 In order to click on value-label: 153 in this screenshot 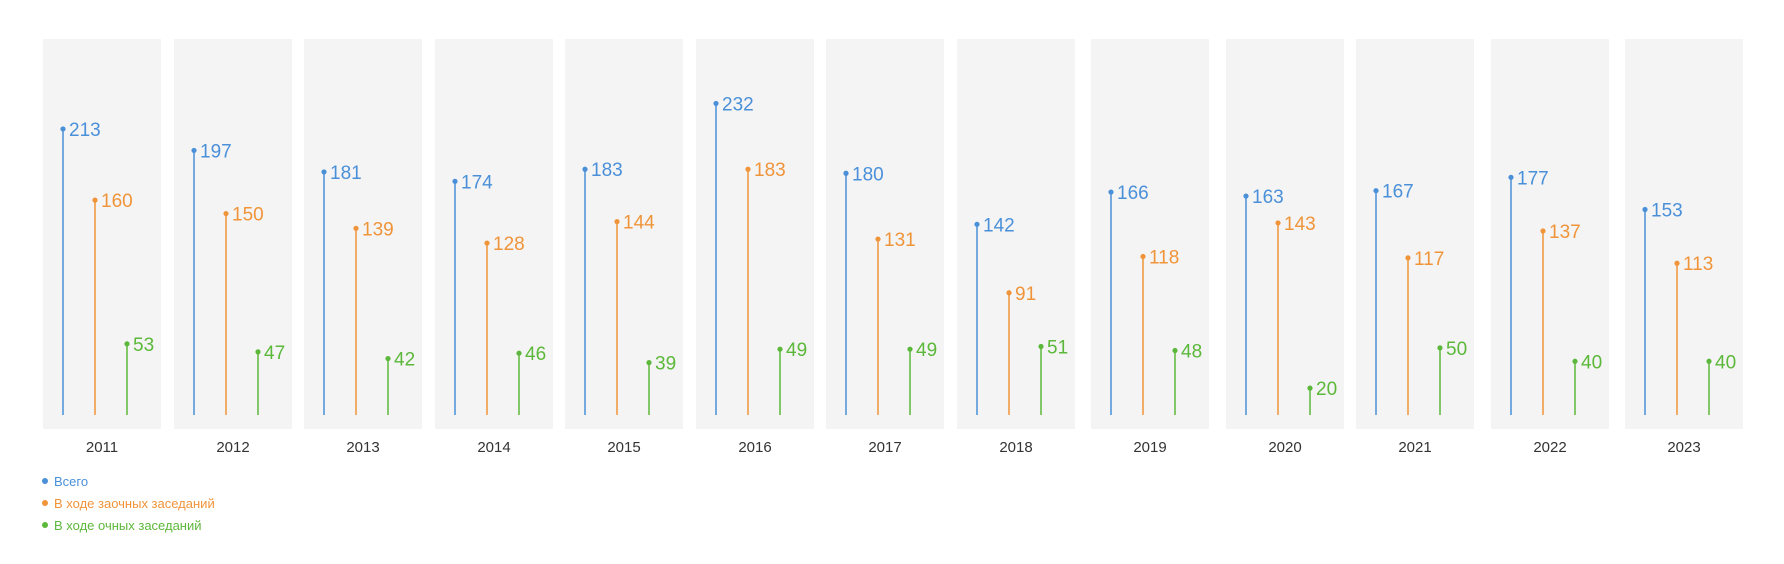, I will do `click(1667, 211)`.